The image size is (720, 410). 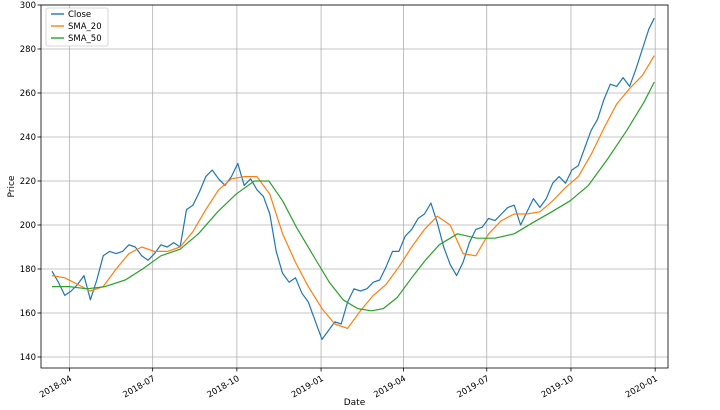 I want to click on y-axis-ticks: 140 160 180 200 220 240 260 280 300, so click(x=30, y=182).